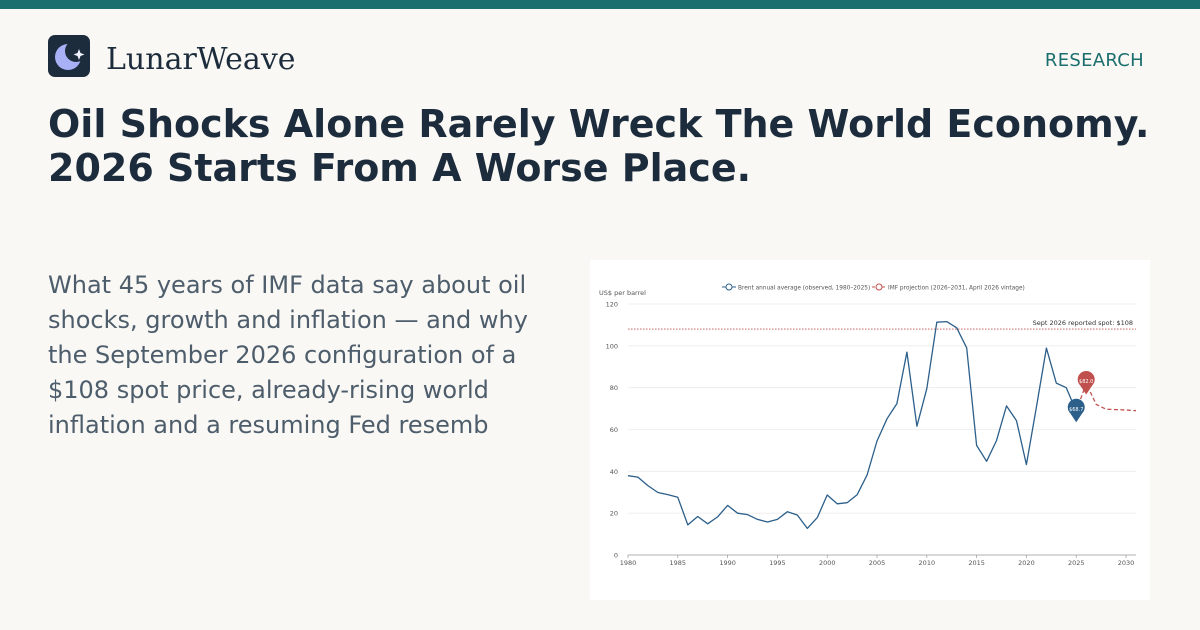 This screenshot has width=1200, height=630. What do you see at coordinates (614, 514) in the screenshot?
I see `y-tick-label: 20` at bounding box center [614, 514].